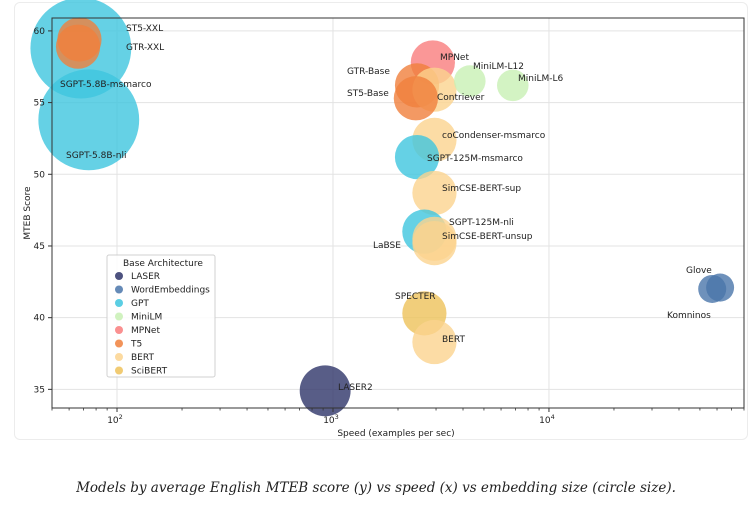 The image size is (752, 514). What do you see at coordinates (119, 316) in the screenshot?
I see `legend-swatch-minilm` at bounding box center [119, 316].